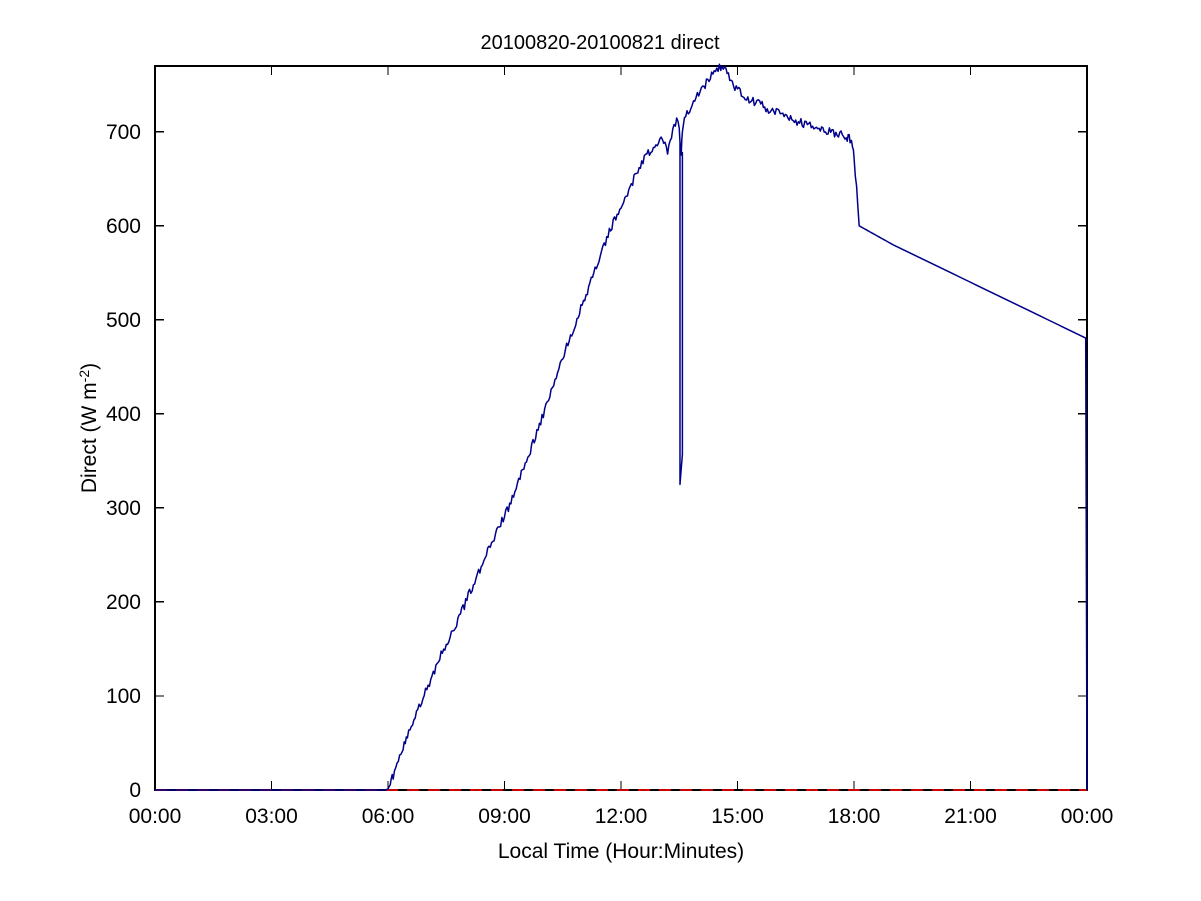 The width and height of the screenshot is (1201, 901). I want to click on y-axis-title: Direct (W m-2), so click(88, 428).